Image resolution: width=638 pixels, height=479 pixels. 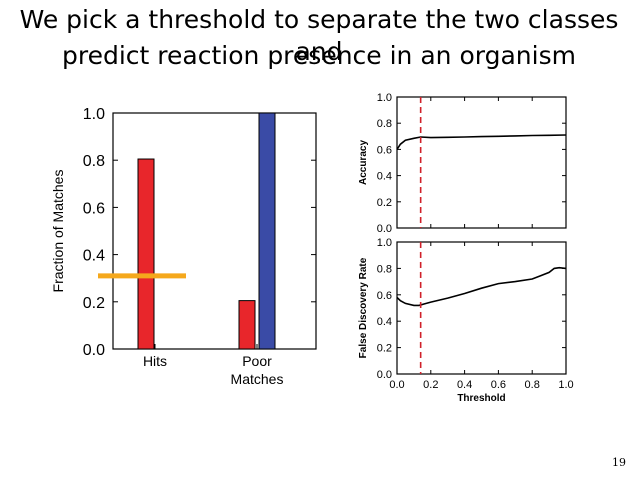 I want to click on bar-y-tick-label: 0.0, so click(x=94, y=350).